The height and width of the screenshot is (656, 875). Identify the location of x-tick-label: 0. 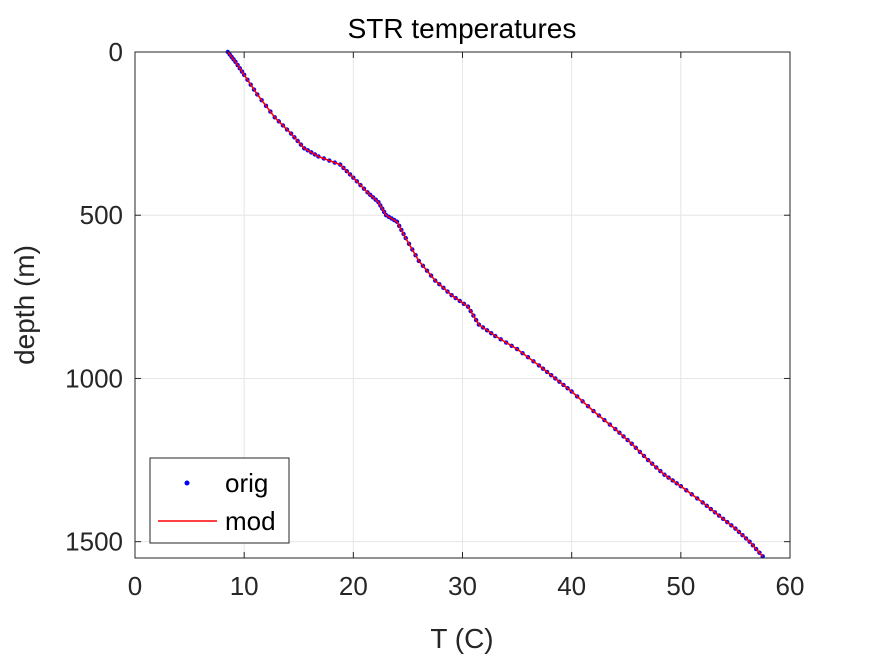
(135, 586).